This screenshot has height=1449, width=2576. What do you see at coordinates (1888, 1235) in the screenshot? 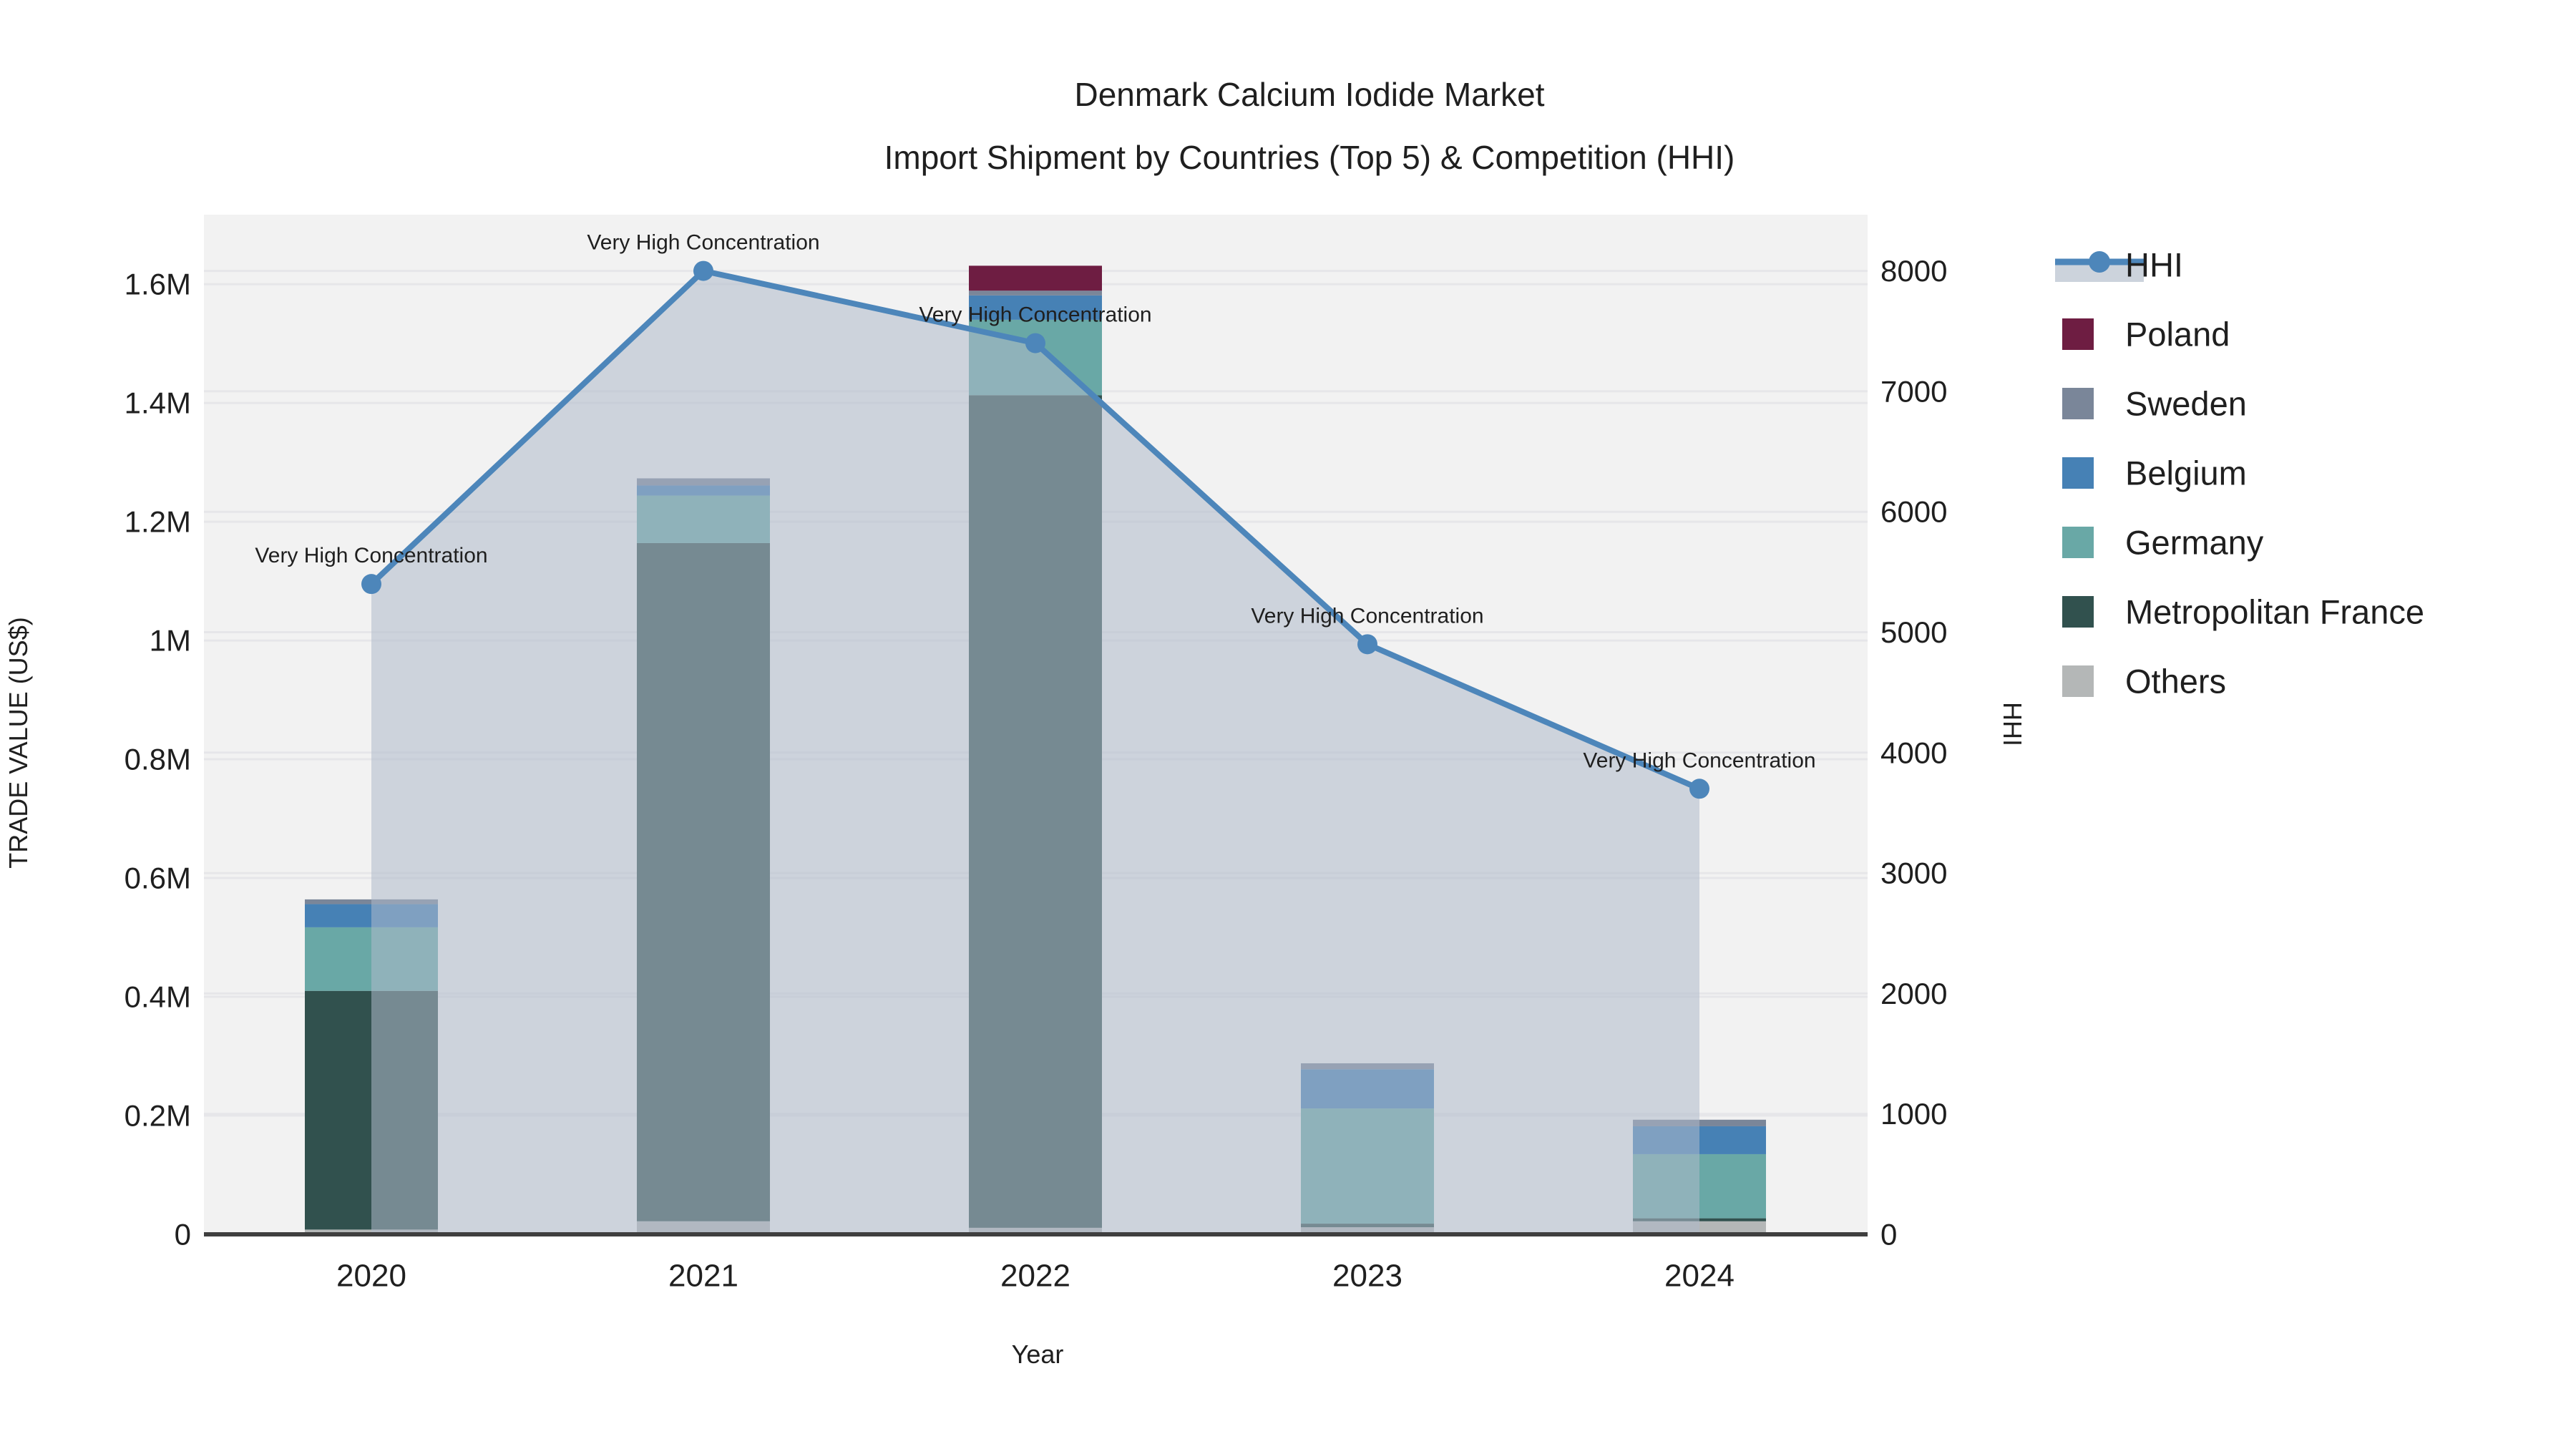
I see `right-axis-tick-label: 0` at bounding box center [1888, 1235].